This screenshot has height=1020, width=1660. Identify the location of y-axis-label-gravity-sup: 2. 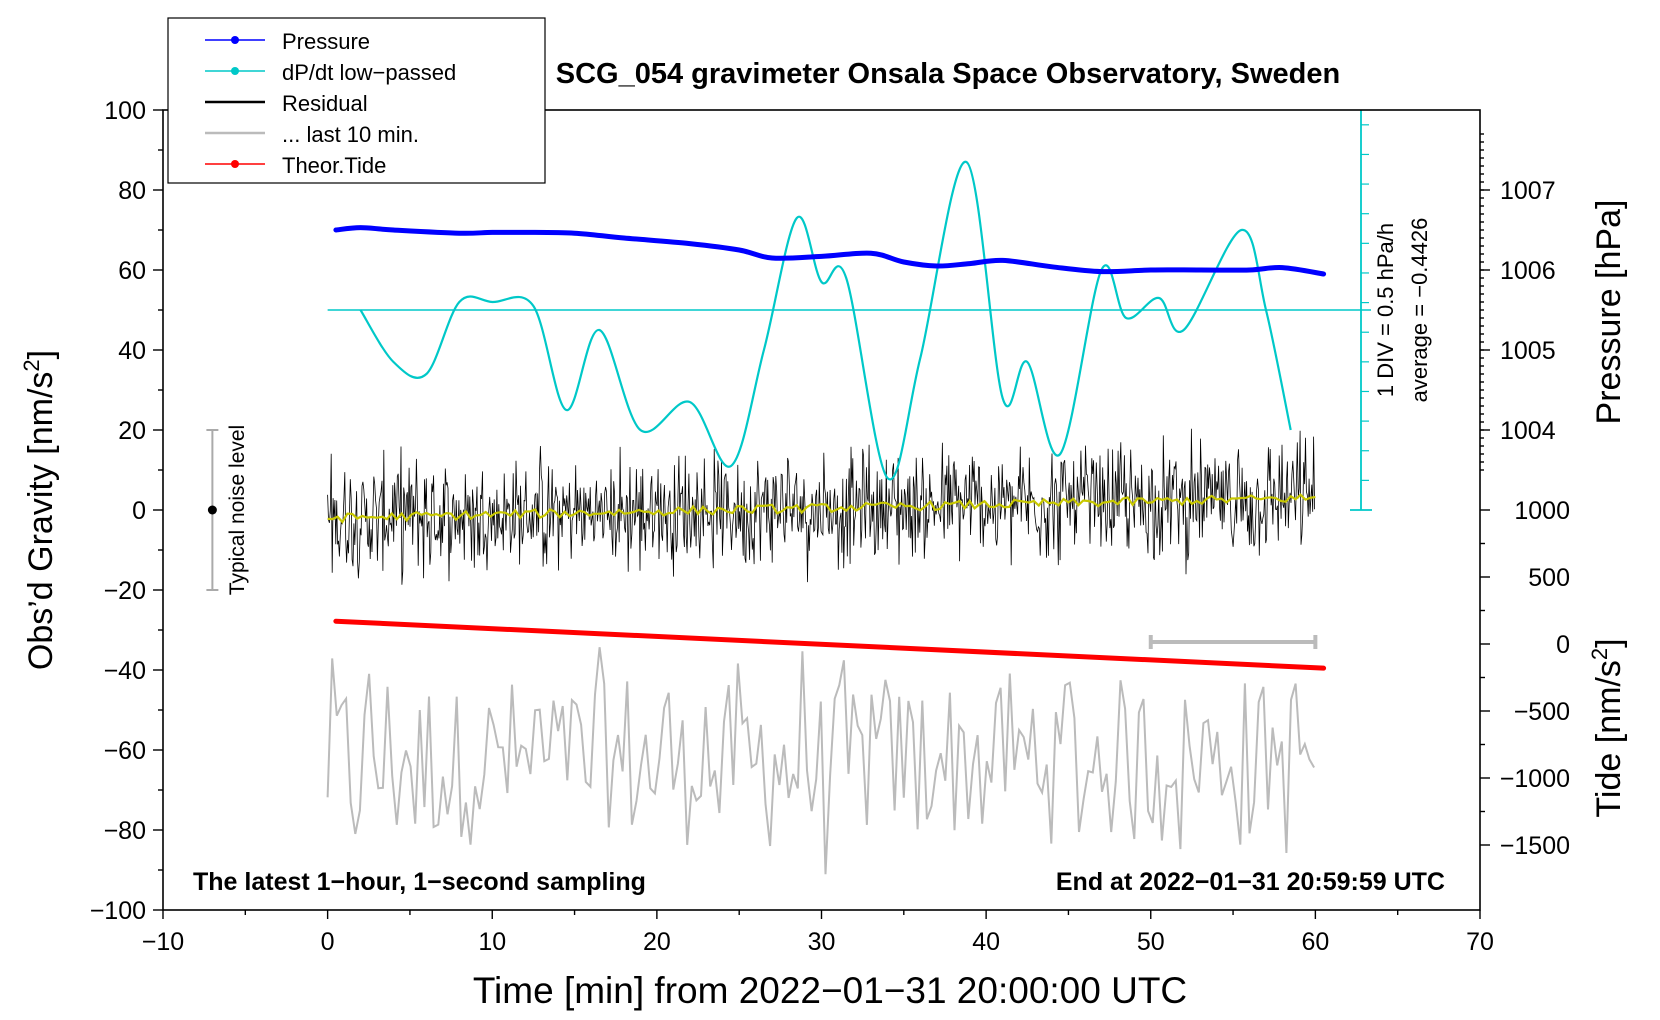
(31, 365).